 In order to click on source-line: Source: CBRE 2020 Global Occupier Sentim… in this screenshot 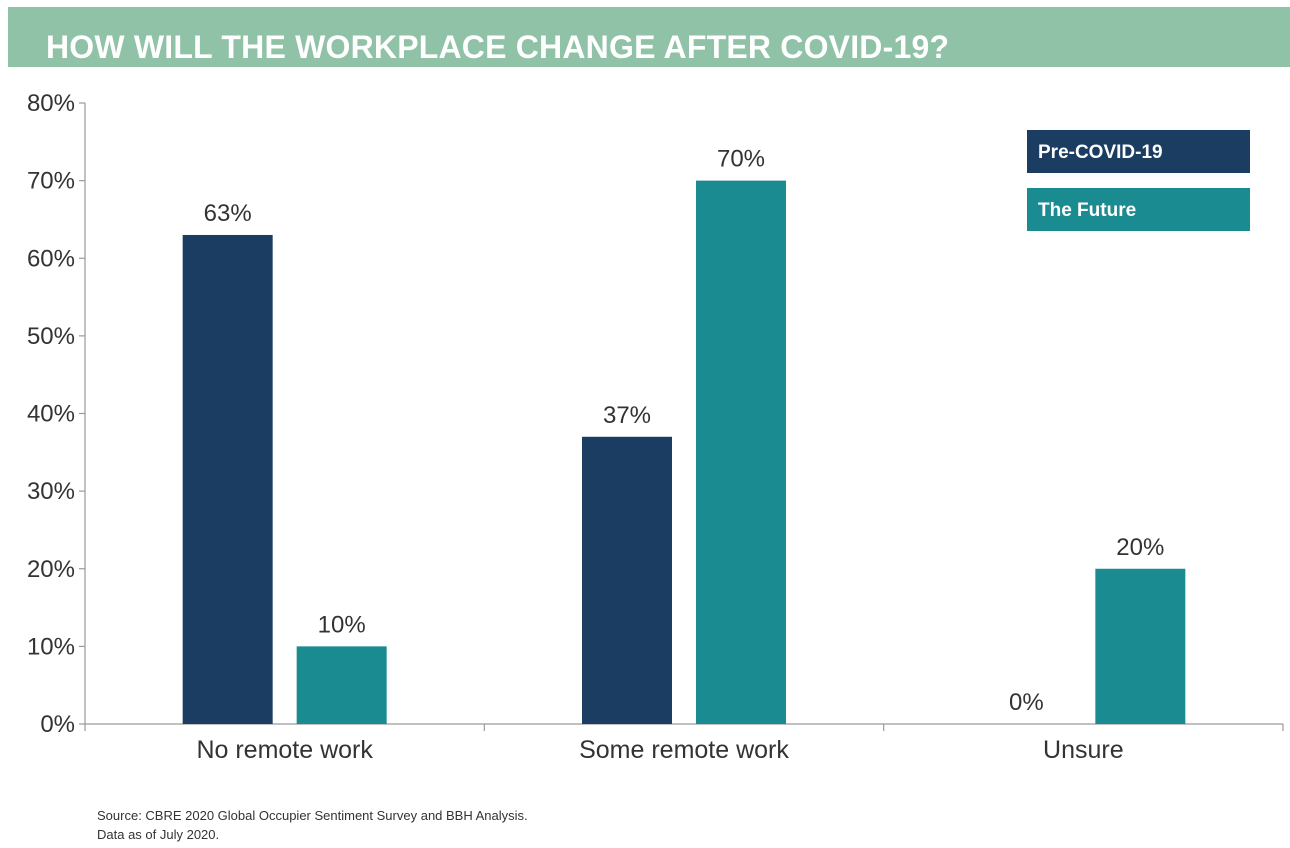, I will do `click(312, 815)`.